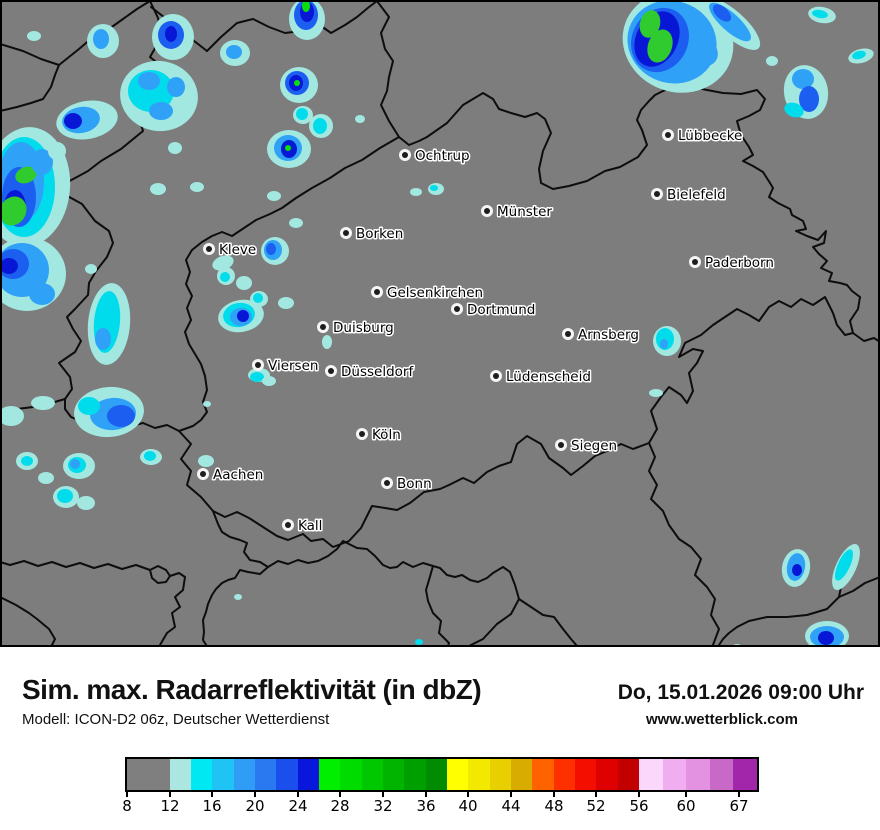  What do you see at coordinates (435, 156) in the screenshot?
I see `city-marker: Ochtrup` at bounding box center [435, 156].